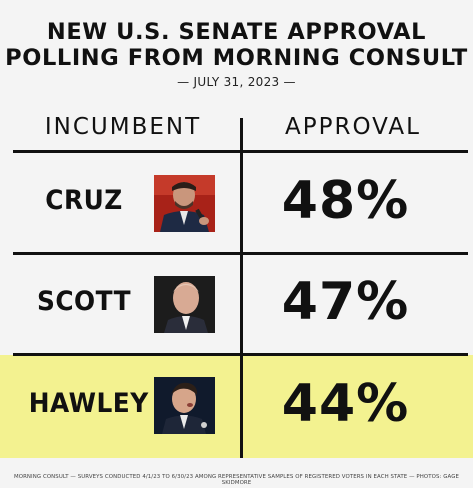  What do you see at coordinates (123, 127) in the screenshot?
I see `incumbent-header: INCUMBENT` at bounding box center [123, 127].